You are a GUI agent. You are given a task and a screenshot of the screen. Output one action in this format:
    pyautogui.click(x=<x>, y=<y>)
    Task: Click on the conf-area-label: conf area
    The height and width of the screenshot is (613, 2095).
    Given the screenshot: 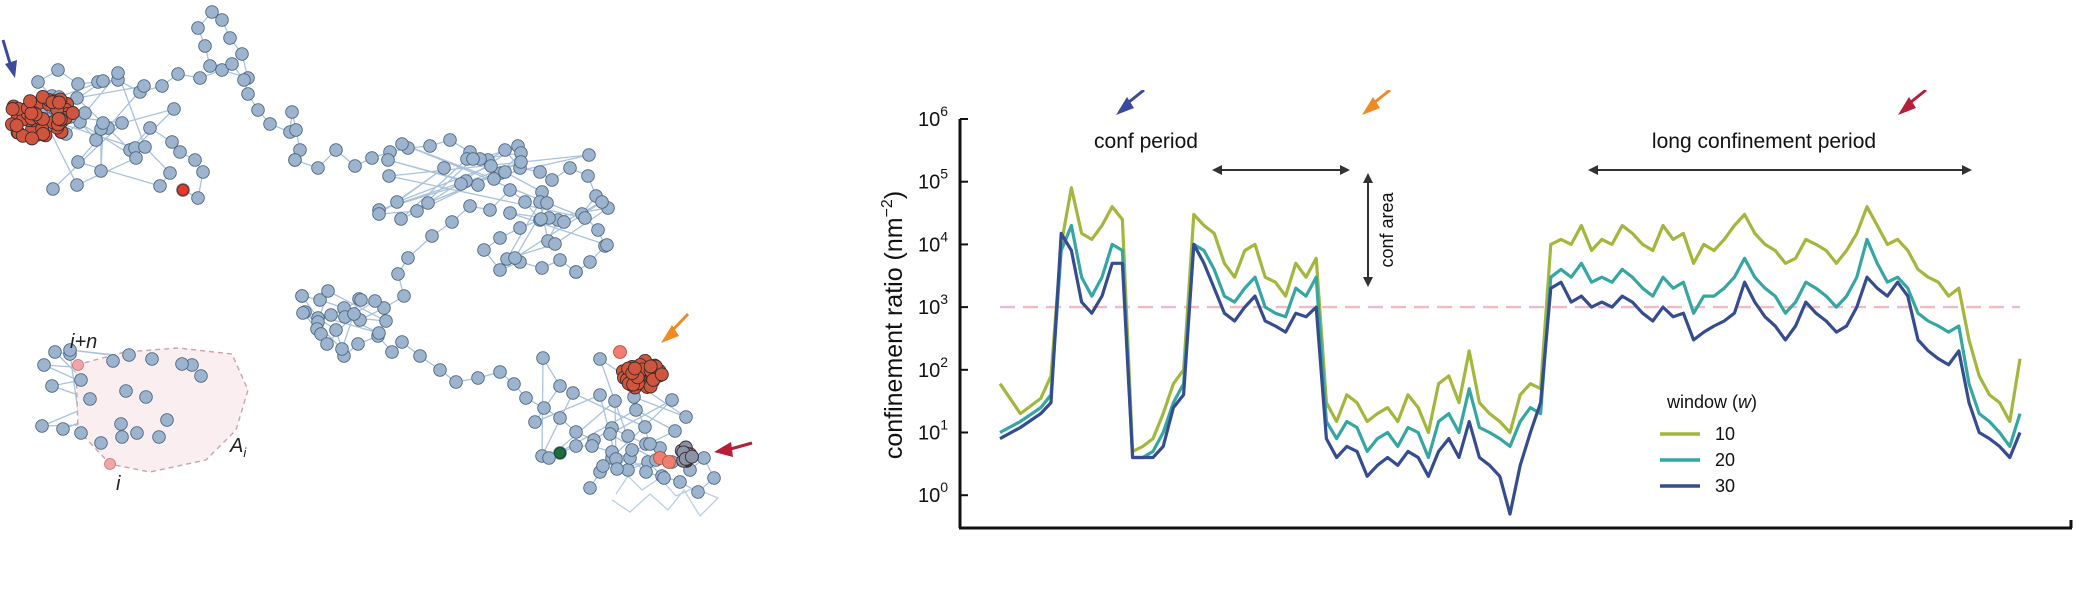 What is the action you would take?
    pyautogui.click(x=1387, y=229)
    